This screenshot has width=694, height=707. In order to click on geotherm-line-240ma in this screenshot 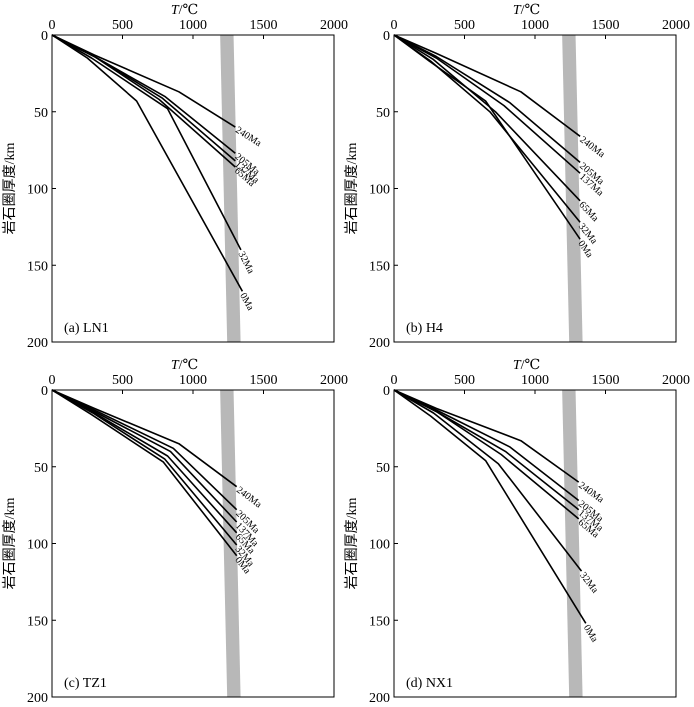, I will do `click(487, 85)`.